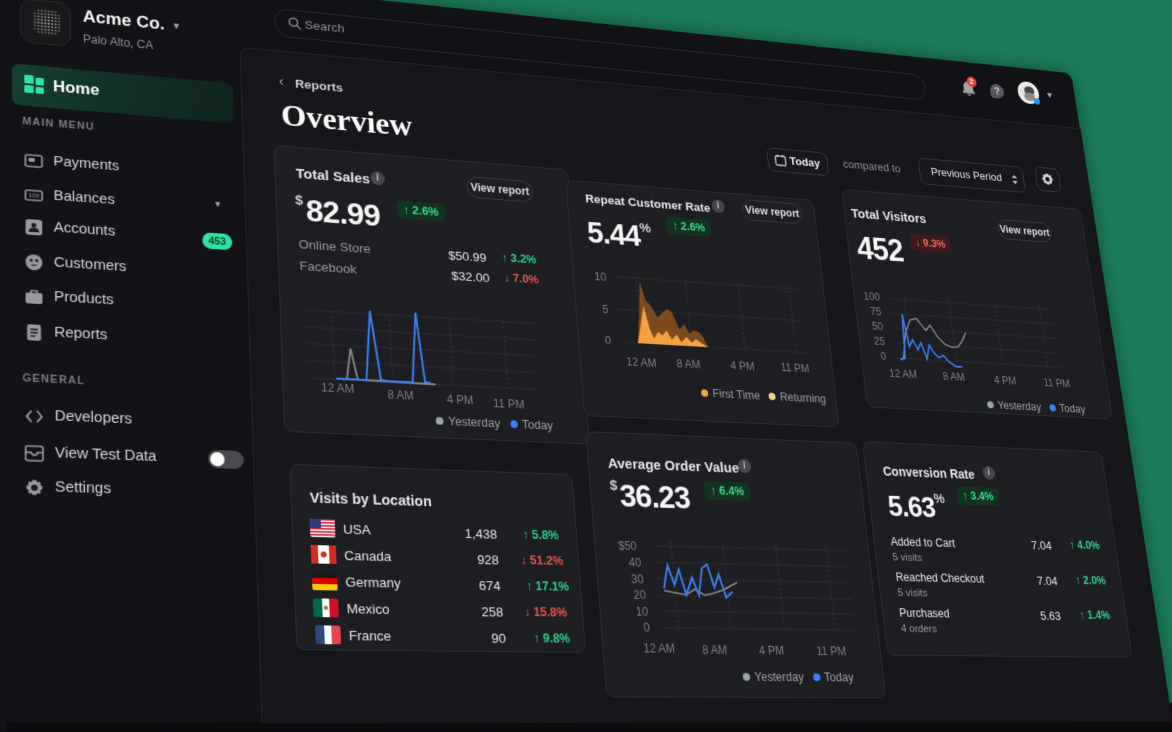 The image size is (1172, 732). Describe the element at coordinates (34, 196) in the screenshot. I see `svg-text: 100` at that location.